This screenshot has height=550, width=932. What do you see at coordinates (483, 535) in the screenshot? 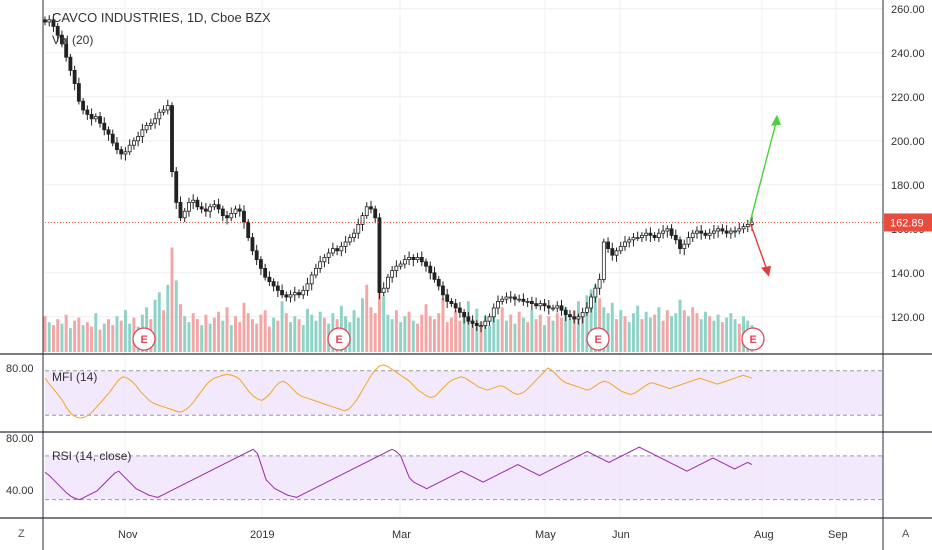
I see `time-axis: Nov 2019 Mar May Jun Aug Sep` at bounding box center [483, 535].